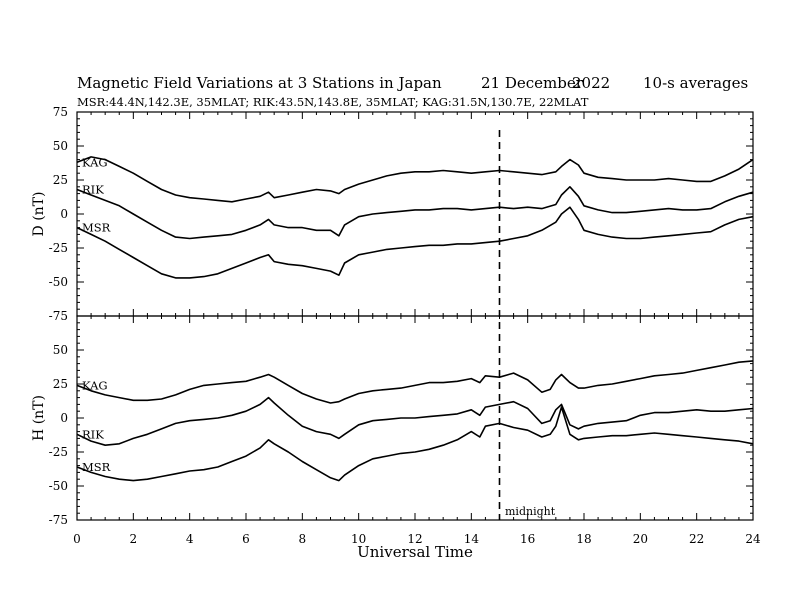  I want to click on x-tick-label: 22, so click(696, 539).